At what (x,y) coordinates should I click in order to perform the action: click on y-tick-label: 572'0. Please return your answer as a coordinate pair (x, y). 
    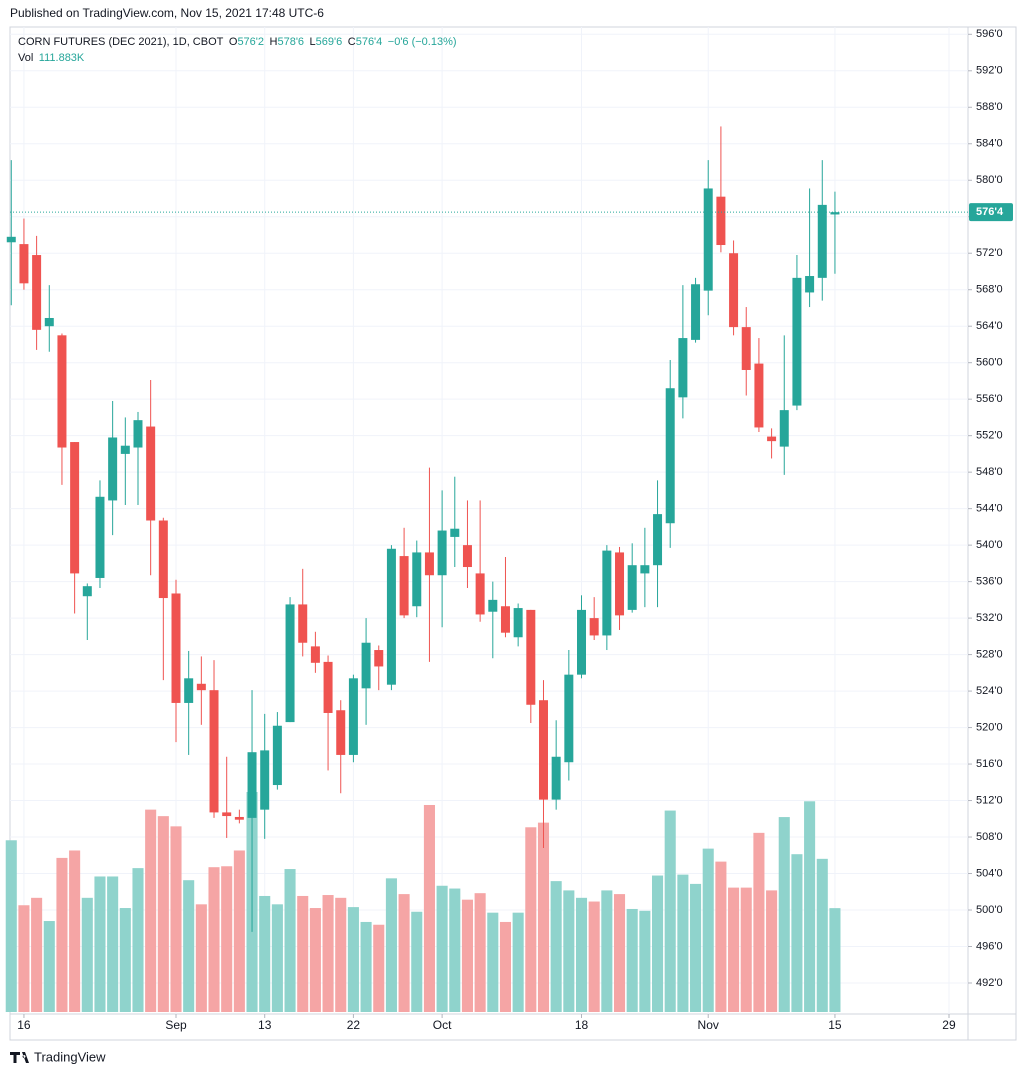
    Looking at the image, I should click on (989, 253).